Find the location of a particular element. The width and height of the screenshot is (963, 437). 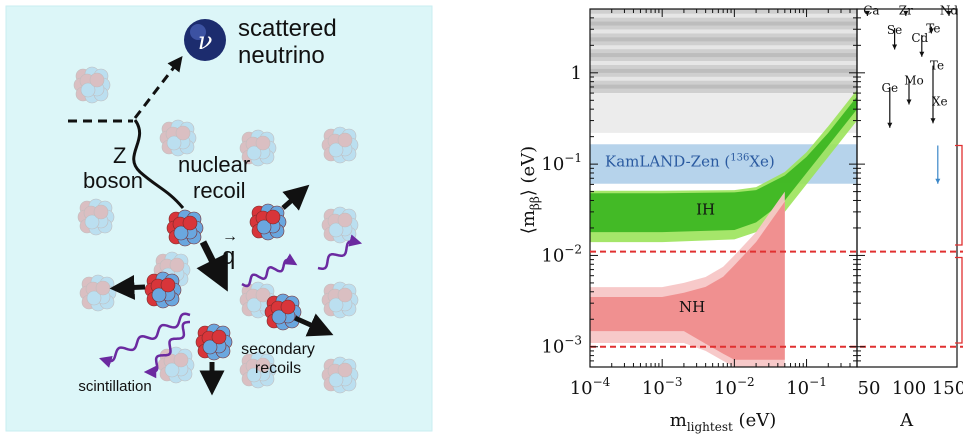

nu-symbol: ν is located at coordinates (205, 41).